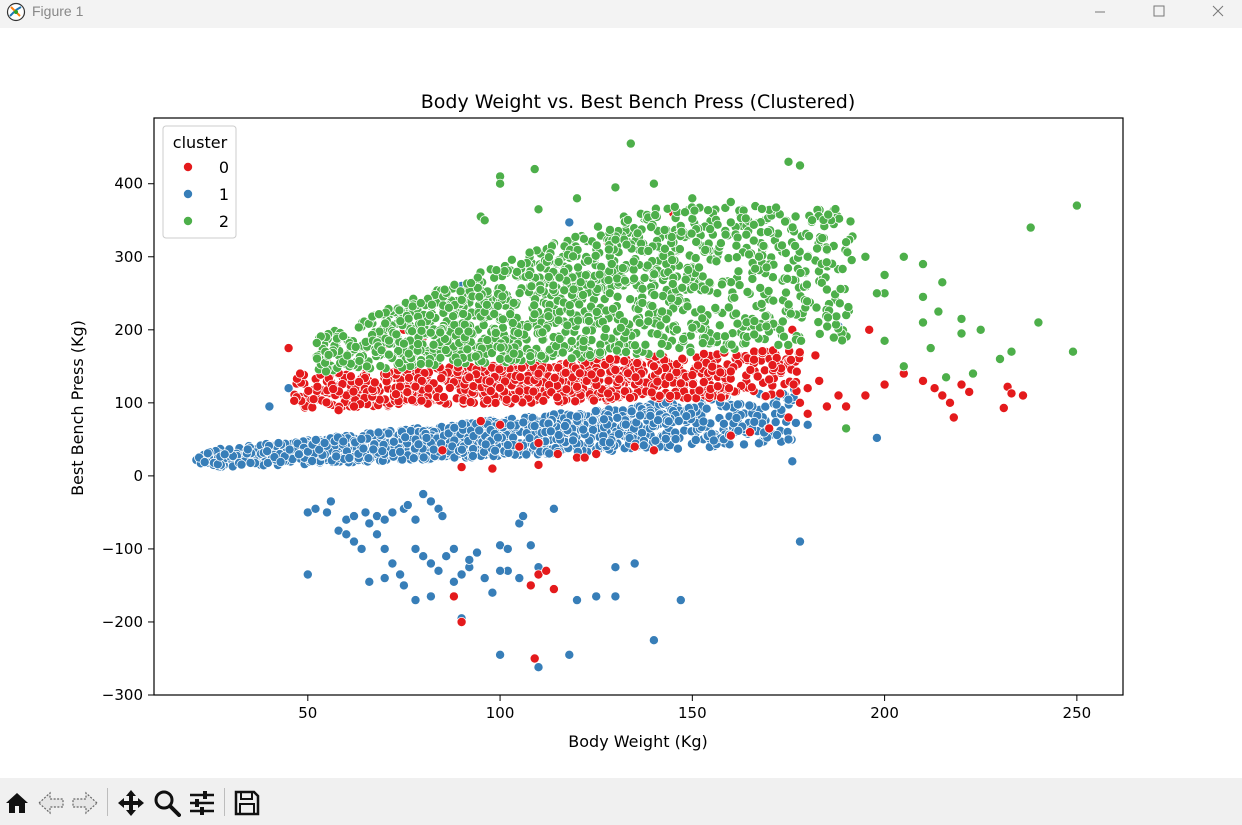 The width and height of the screenshot is (1242, 825). Describe the element at coordinates (128, 184) in the screenshot. I see `y-tick-label: 400` at that location.